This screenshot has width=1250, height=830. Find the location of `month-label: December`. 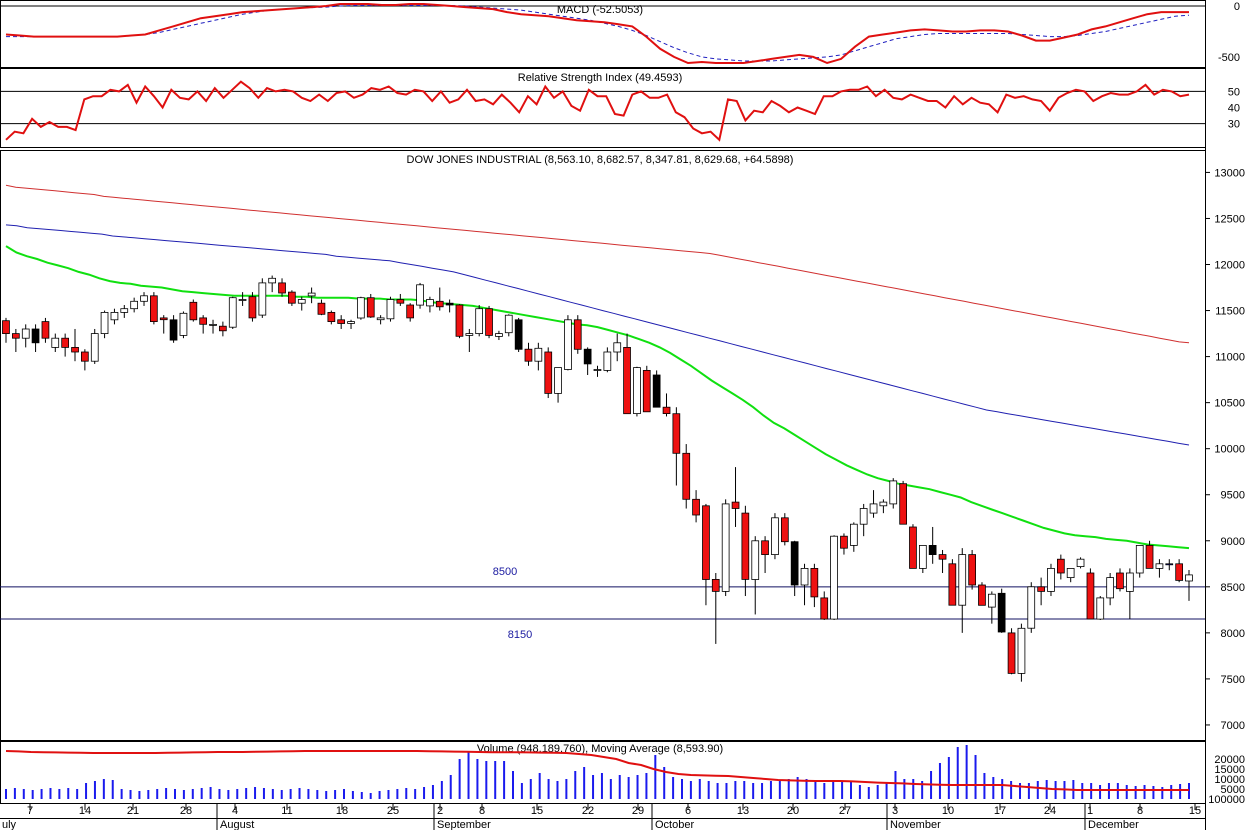

month-label: December is located at coordinates (1113, 824).